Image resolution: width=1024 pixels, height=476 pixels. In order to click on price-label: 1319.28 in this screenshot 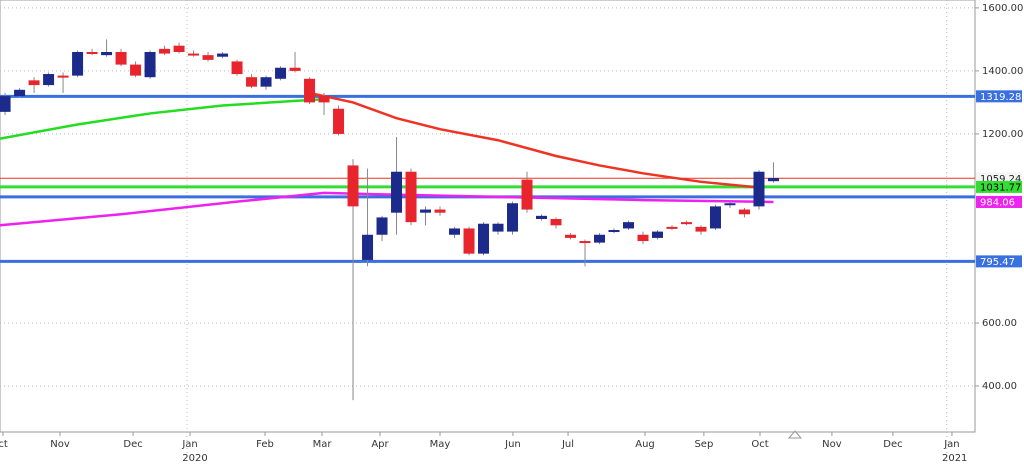, I will do `click(1000, 97)`.